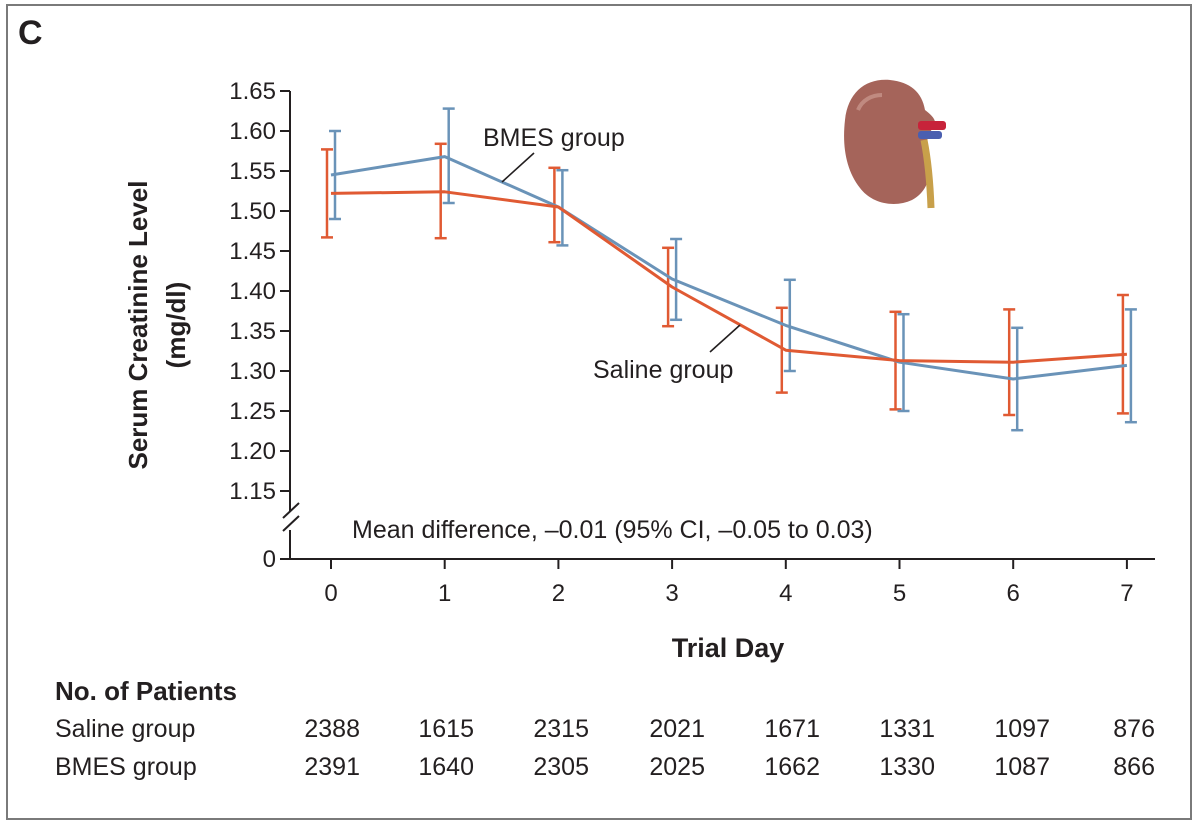  What do you see at coordinates (252, 211) in the screenshot?
I see `y-tick-label: 1.50` at bounding box center [252, 211].